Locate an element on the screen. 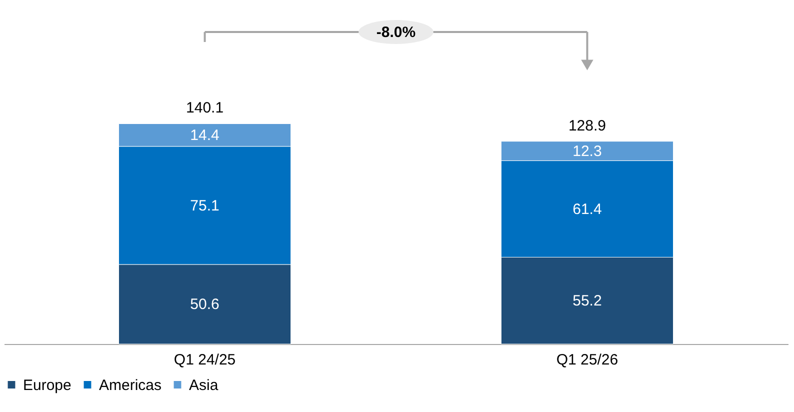  x-tick-label: Q1 24/25 is located at coordinates (205, 360).